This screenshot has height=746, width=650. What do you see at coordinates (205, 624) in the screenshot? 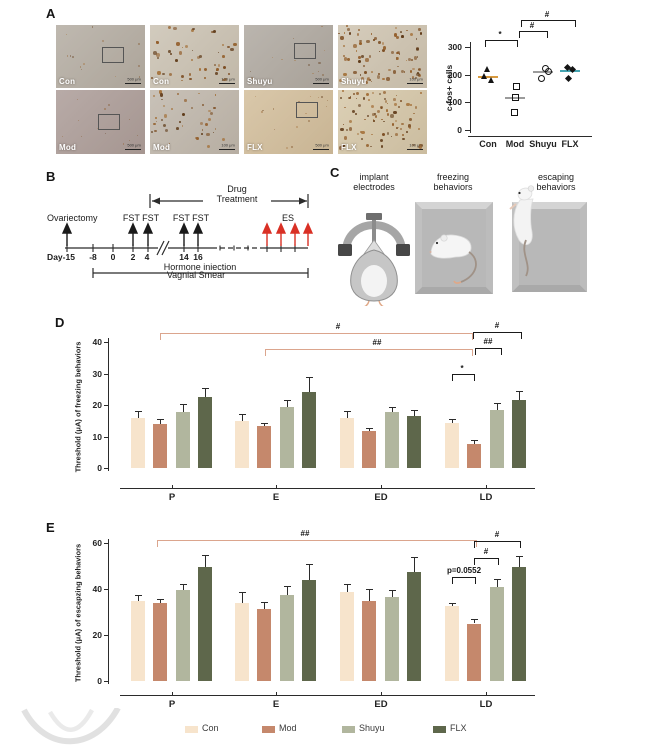
I see `bar-flx-p` at bounding box center [205, 624].